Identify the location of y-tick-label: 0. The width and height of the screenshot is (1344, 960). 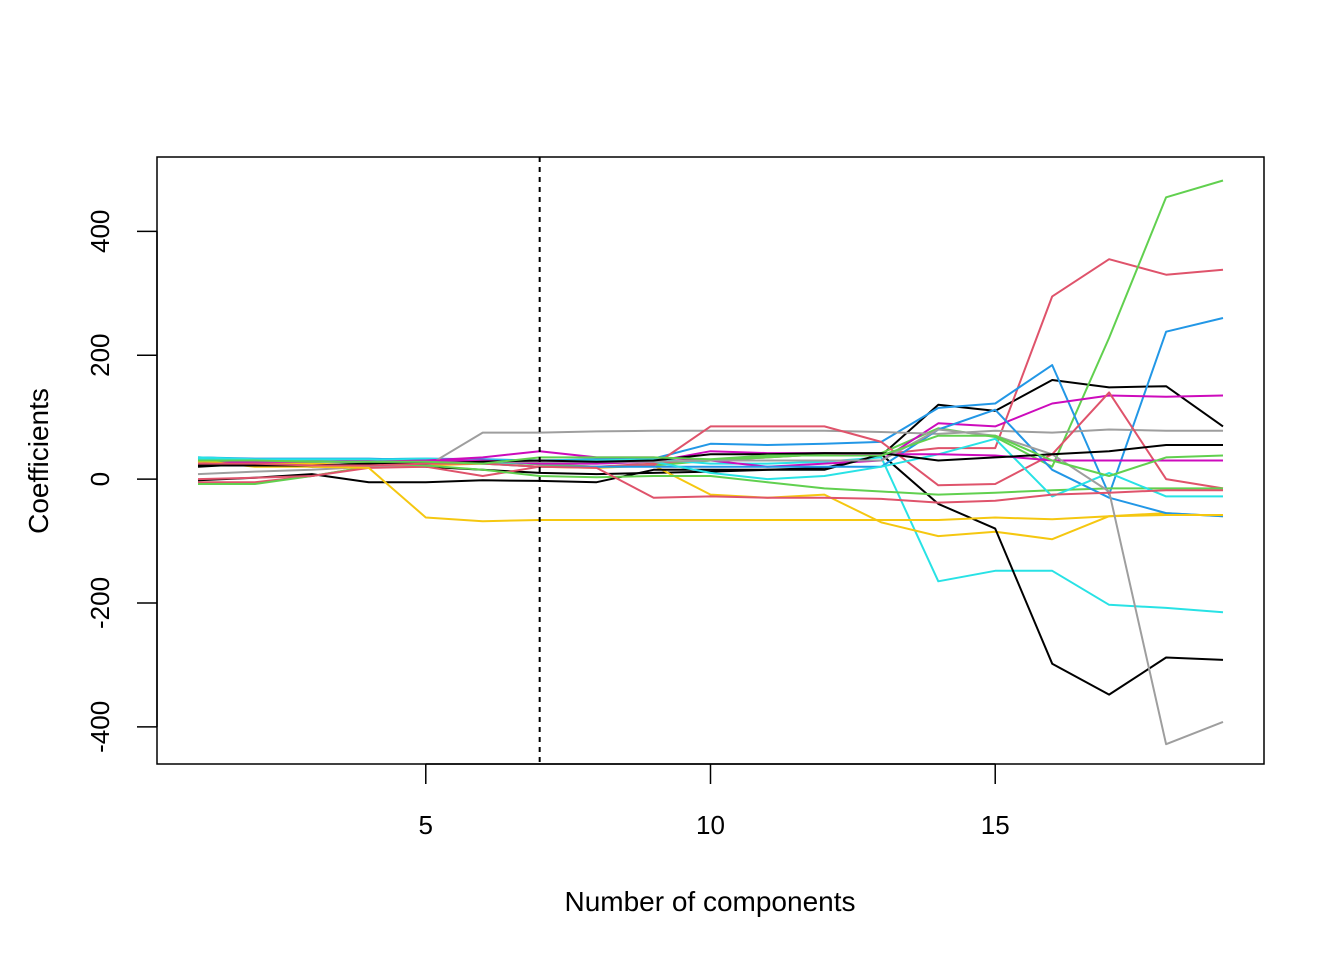
(100, 479).